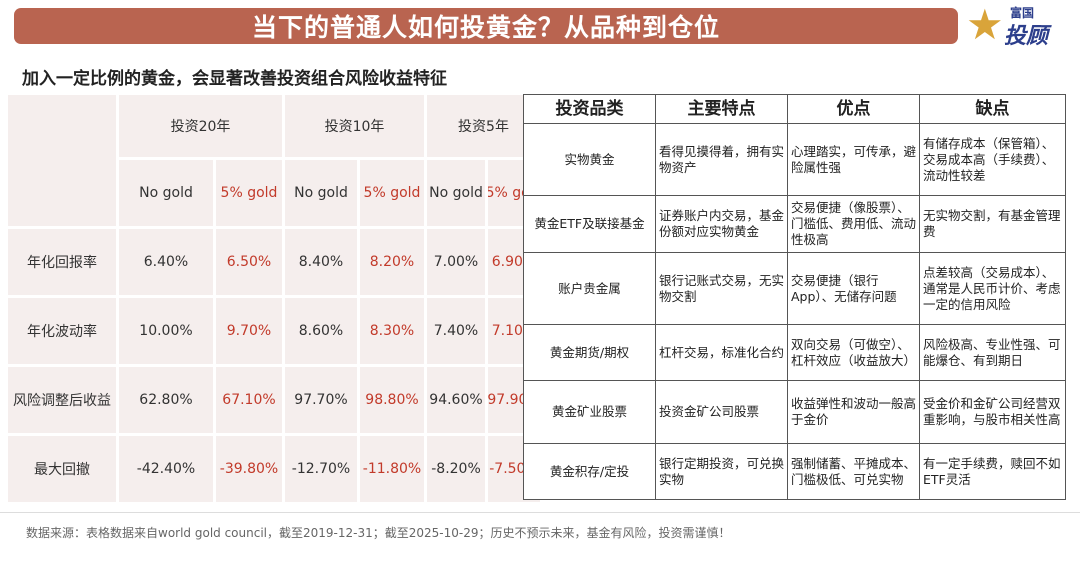 Image resolution: width=1080 pixels, height=561 pixels. I want to click on period-header: 投资5年, so click(483, 126).